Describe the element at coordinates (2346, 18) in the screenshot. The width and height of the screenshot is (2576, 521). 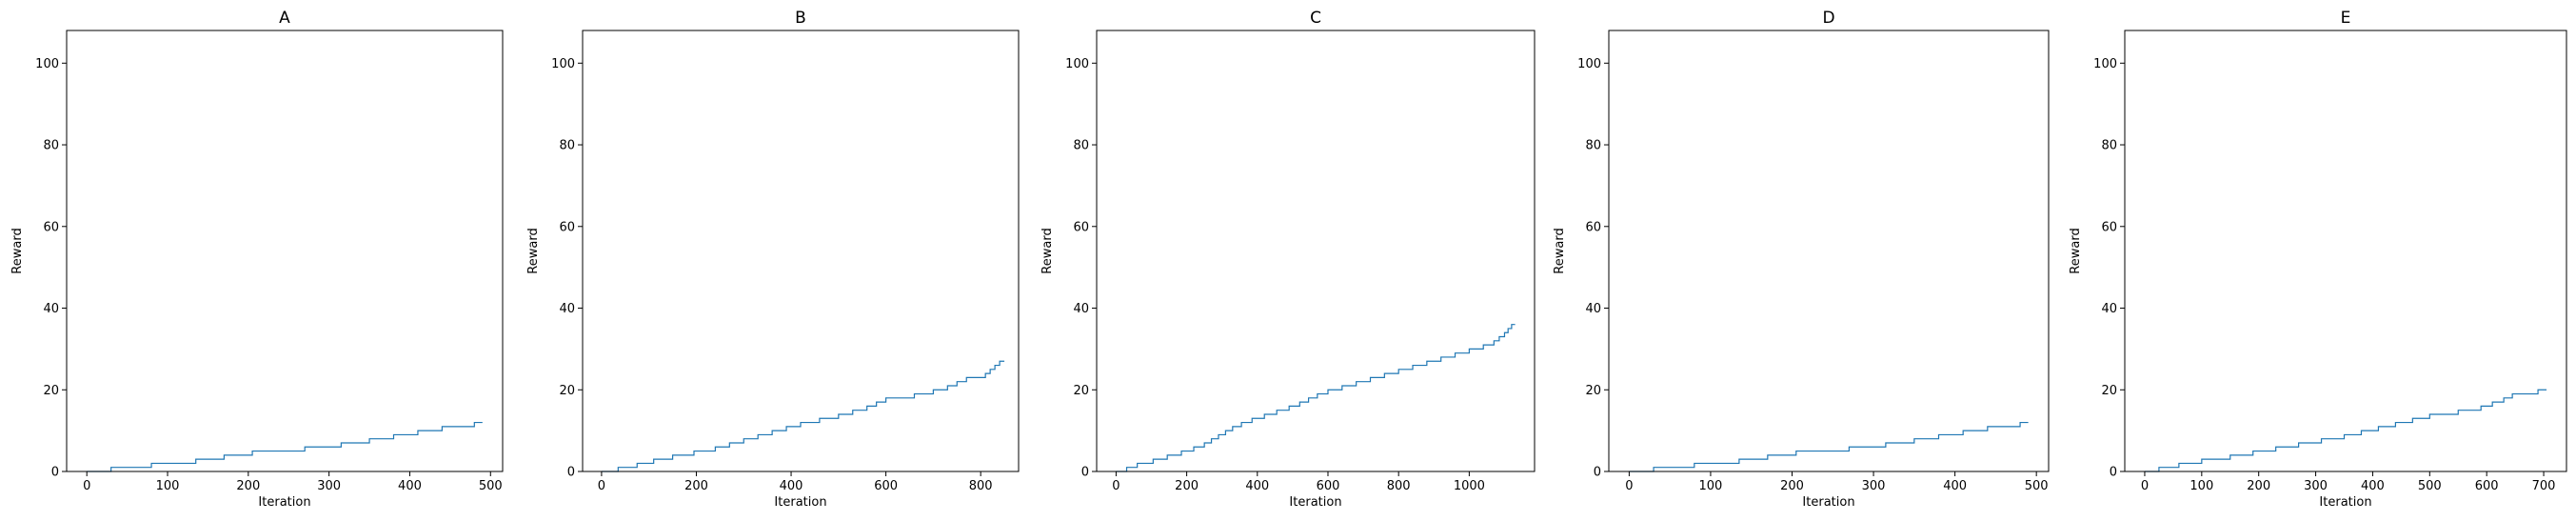
I see `chart-title: E` at that location.